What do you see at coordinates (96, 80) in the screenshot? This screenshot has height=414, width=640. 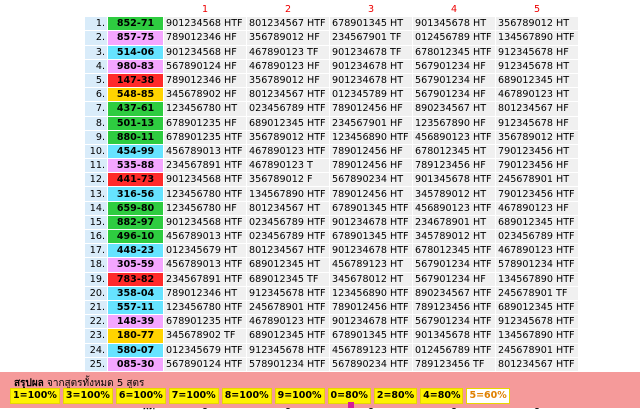 I see `row-number: 5.` at bounding box center [96, 80].